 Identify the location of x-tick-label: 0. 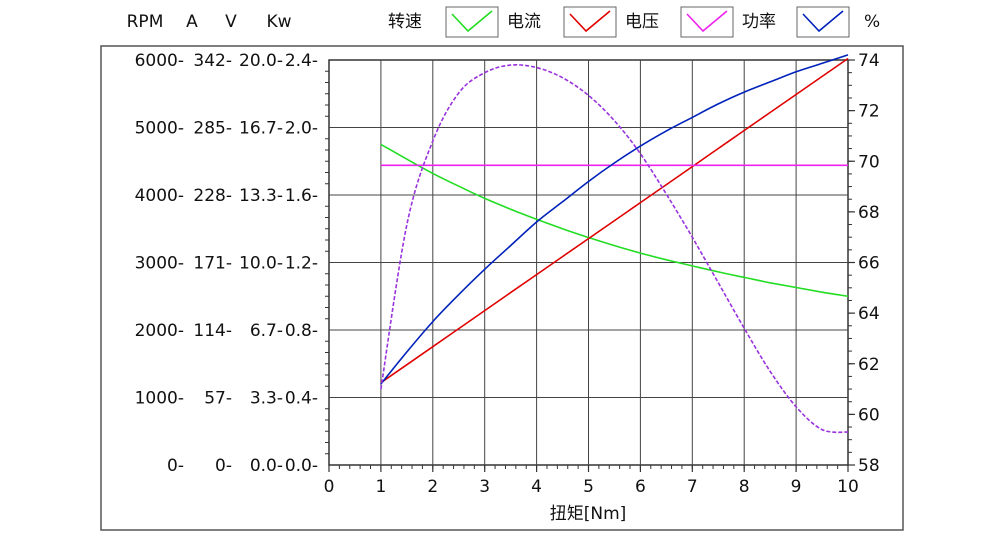
(329, 487).